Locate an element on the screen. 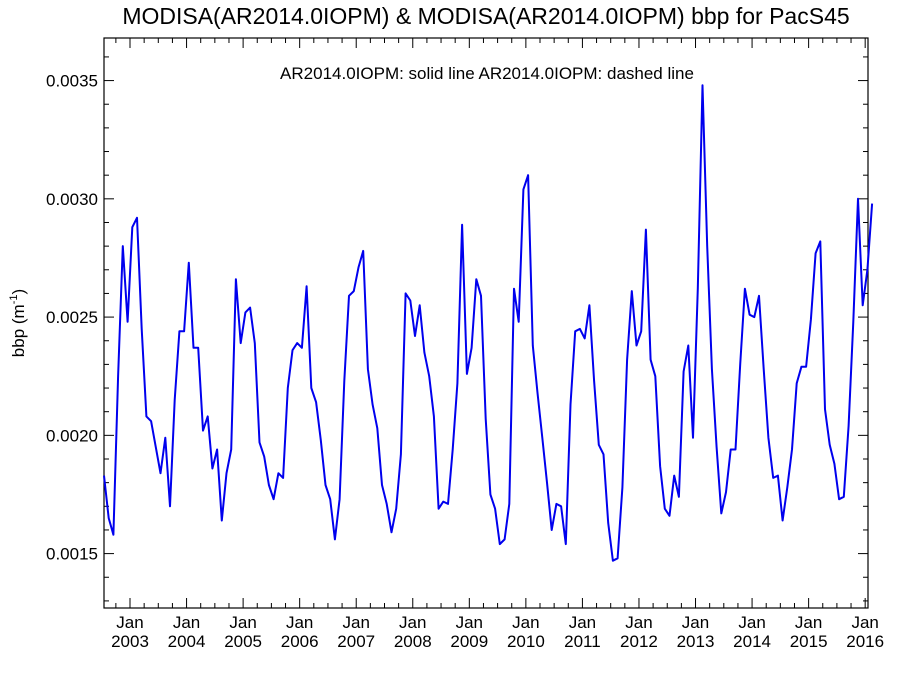 This screenshot has height=675, width=900. y-axis-label-close: ) is located at coordinates (18, 292).